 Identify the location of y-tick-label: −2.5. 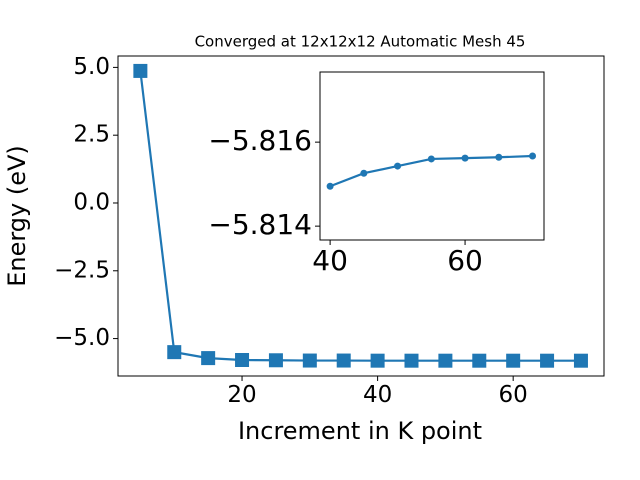
(82, 270).